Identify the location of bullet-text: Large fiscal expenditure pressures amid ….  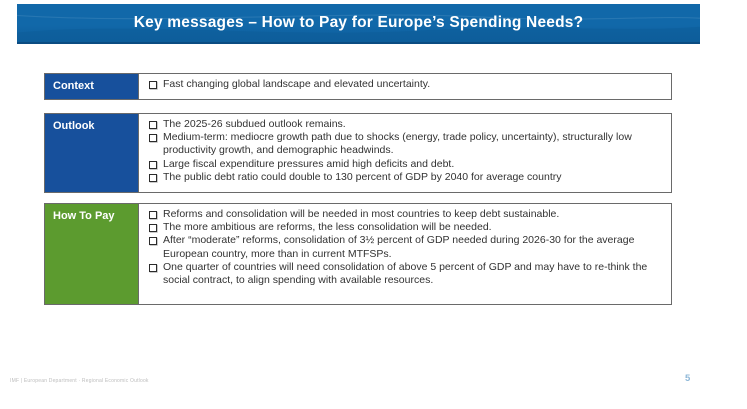
(309, 163).